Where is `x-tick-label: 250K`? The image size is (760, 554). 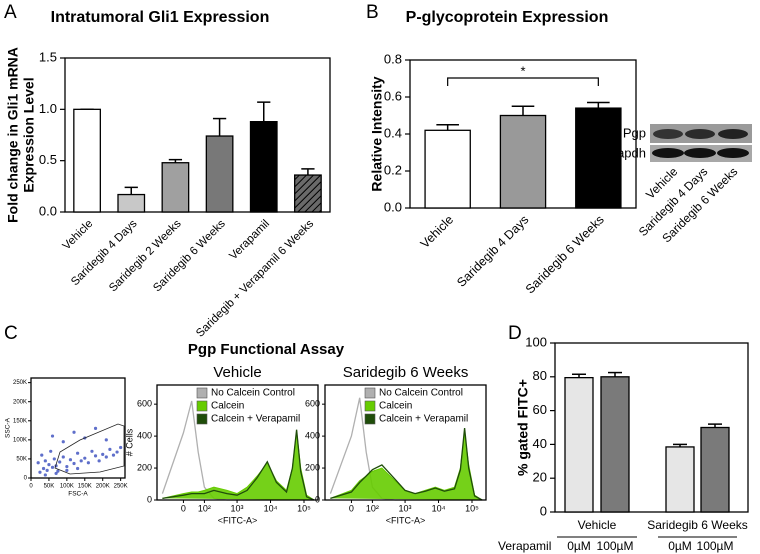 x-tick-label: 250K is located at coordinates (121, 487).